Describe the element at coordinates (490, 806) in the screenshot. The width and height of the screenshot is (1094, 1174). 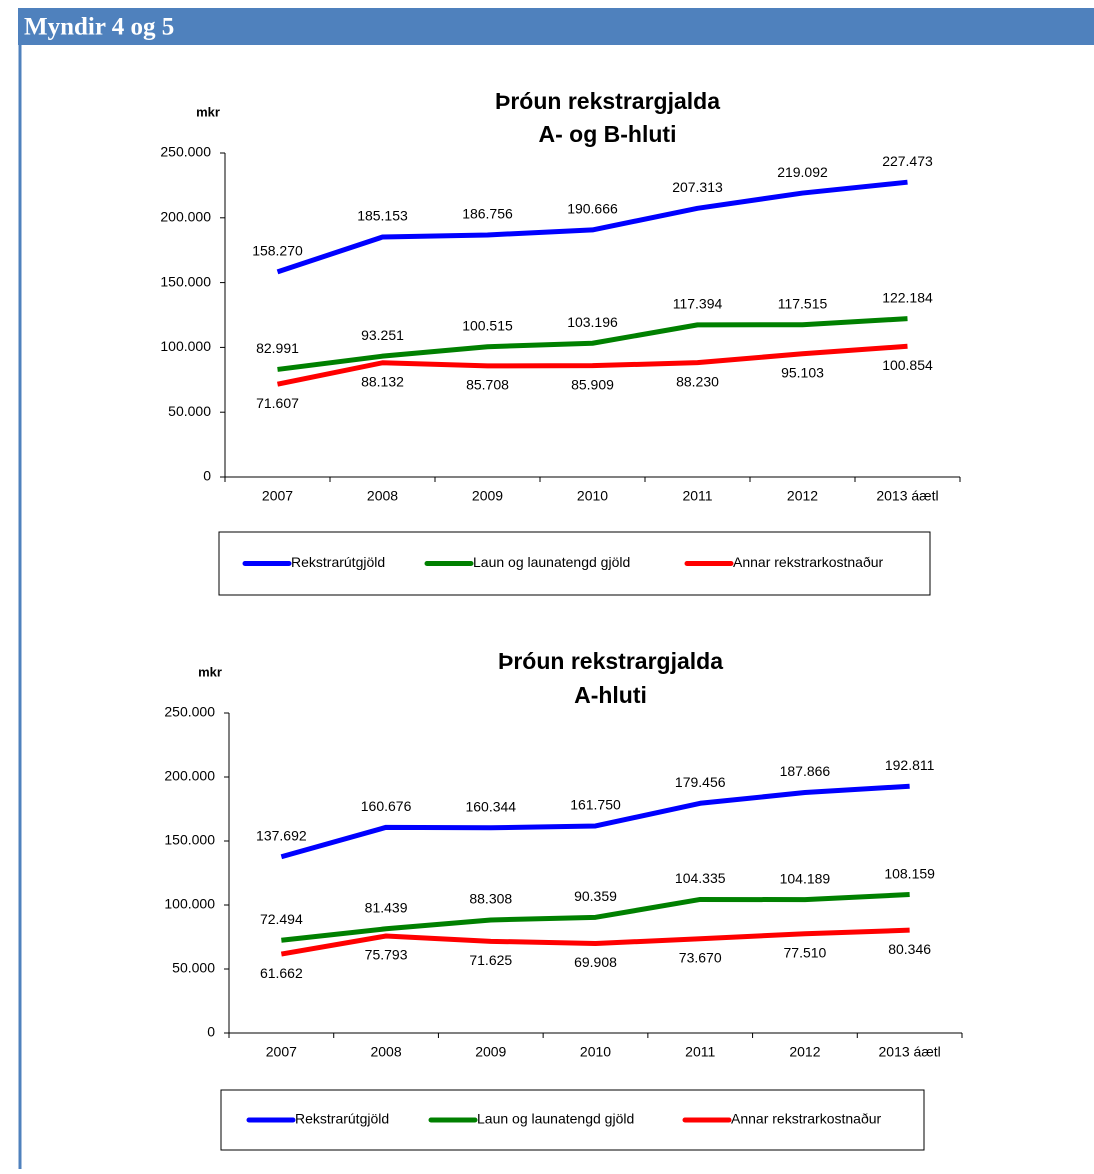
I see `data-label: 160.344` at that location.